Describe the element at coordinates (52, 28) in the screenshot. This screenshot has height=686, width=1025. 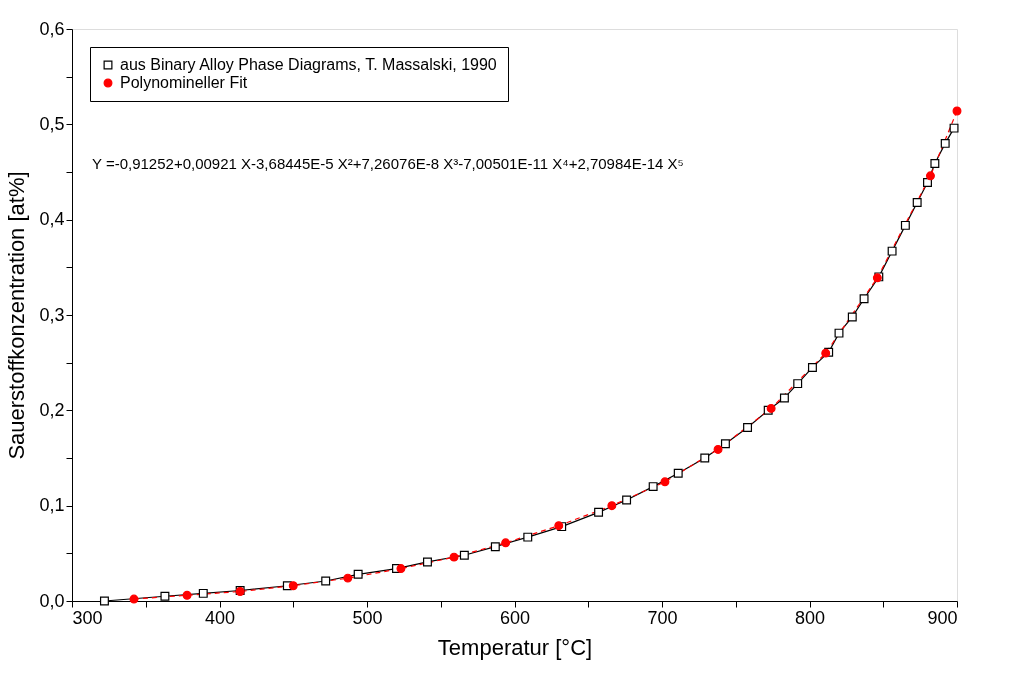
I see `y-tick-label: 0,6` at that location.